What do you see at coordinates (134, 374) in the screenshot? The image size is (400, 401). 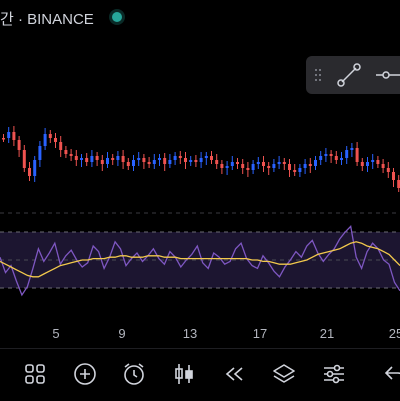 I see `alarm-icon` at bounding box center [134, 374].